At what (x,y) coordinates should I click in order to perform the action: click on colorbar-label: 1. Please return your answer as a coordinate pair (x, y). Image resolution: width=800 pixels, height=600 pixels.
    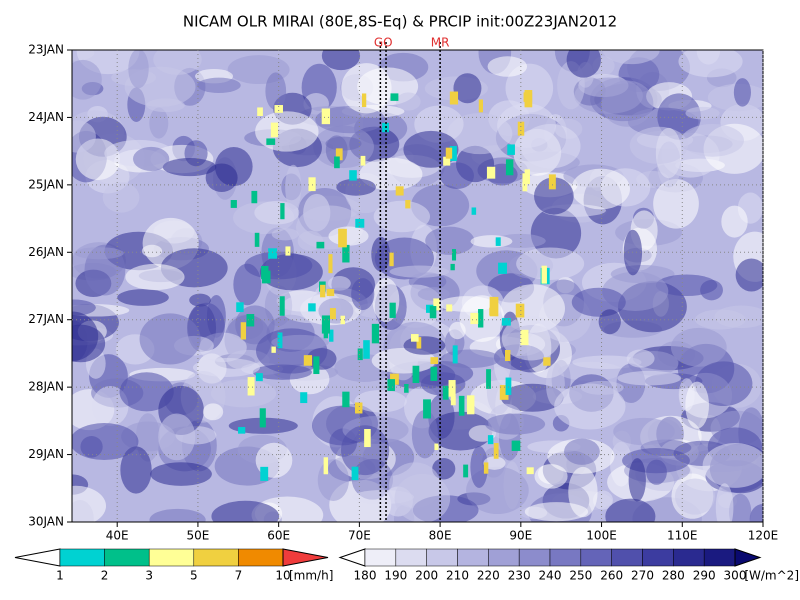
    Looking at the image, I should click on (60, 576).